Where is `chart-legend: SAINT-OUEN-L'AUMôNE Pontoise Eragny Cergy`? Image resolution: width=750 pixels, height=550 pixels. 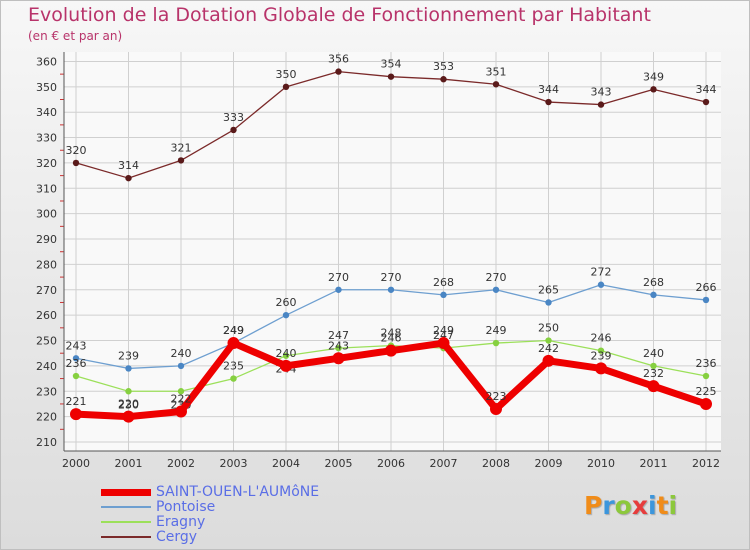 chart-legend: SAINT-OUEN-L'AUMôNE Pontoise Eragny Cergy is located at coordinates (251, 514).